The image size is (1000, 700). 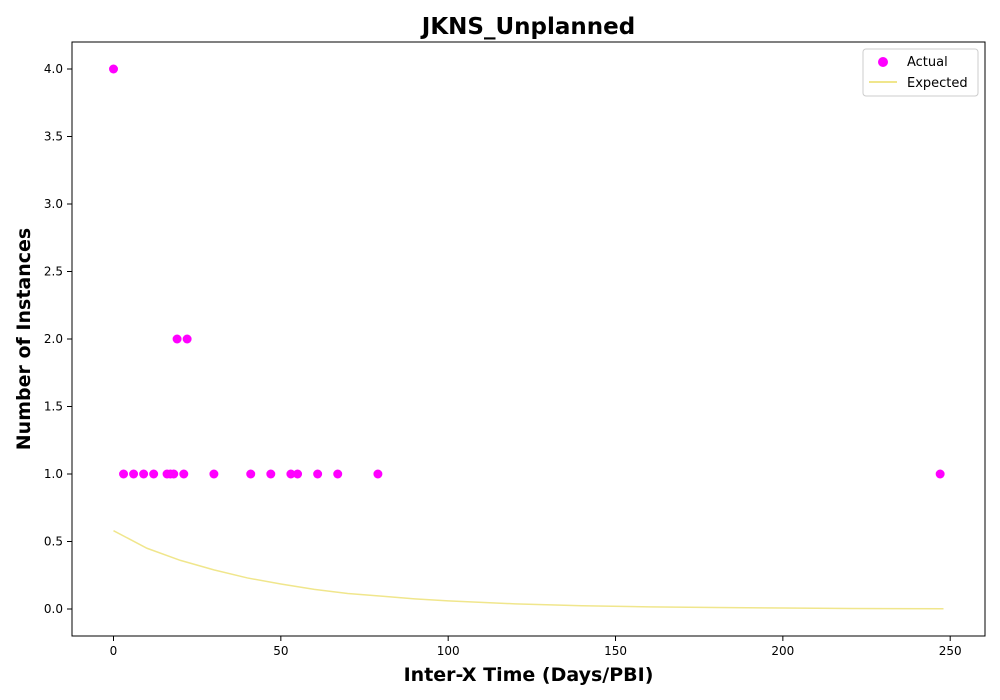 What do you see at coordinates (53, 272) in the screenshot?
I see `y-tick-label: 2.5` at bounding box center [53, 272].